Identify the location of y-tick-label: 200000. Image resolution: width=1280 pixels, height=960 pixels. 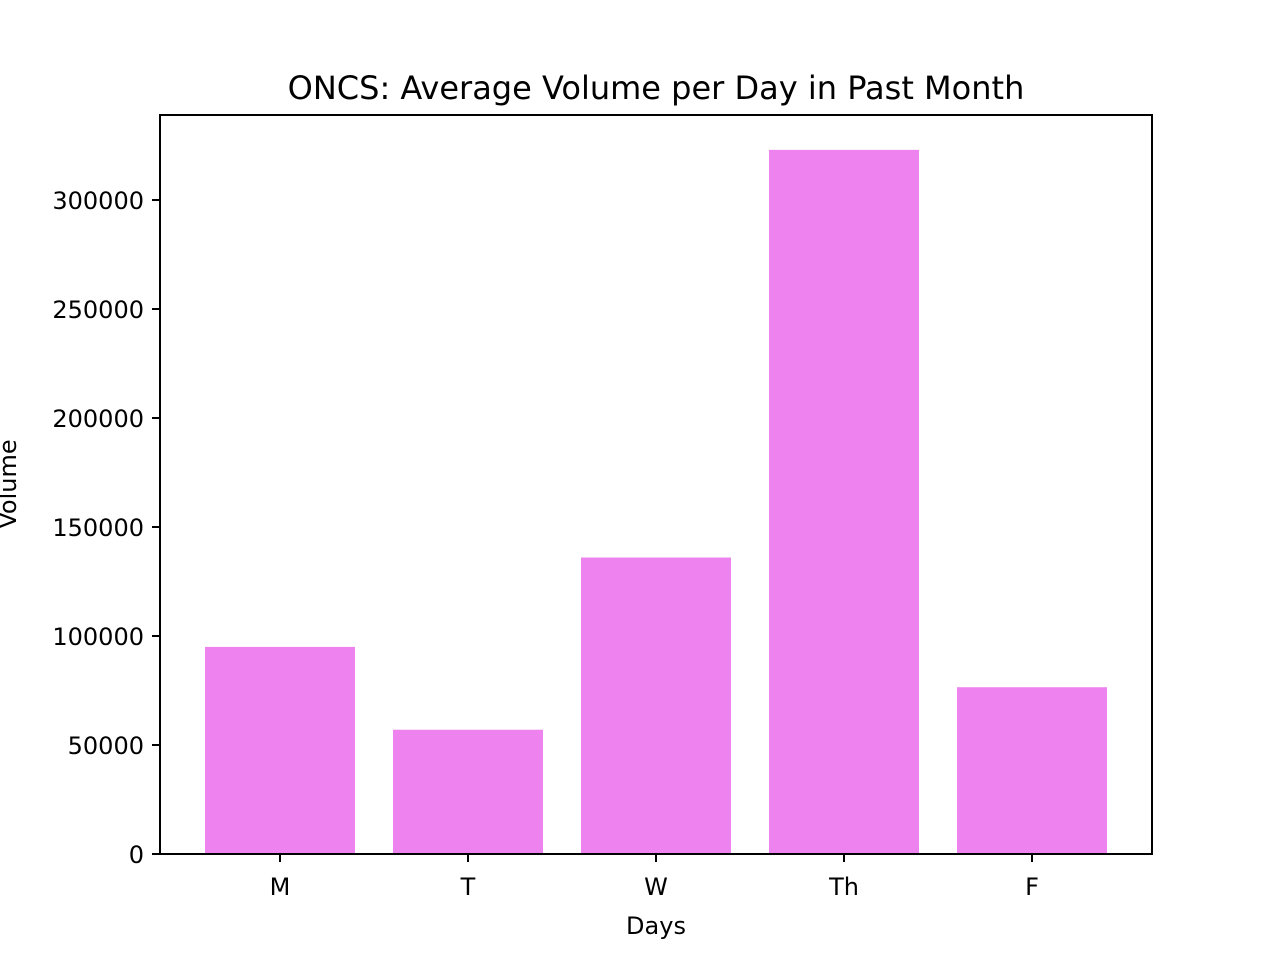
(98, 419).